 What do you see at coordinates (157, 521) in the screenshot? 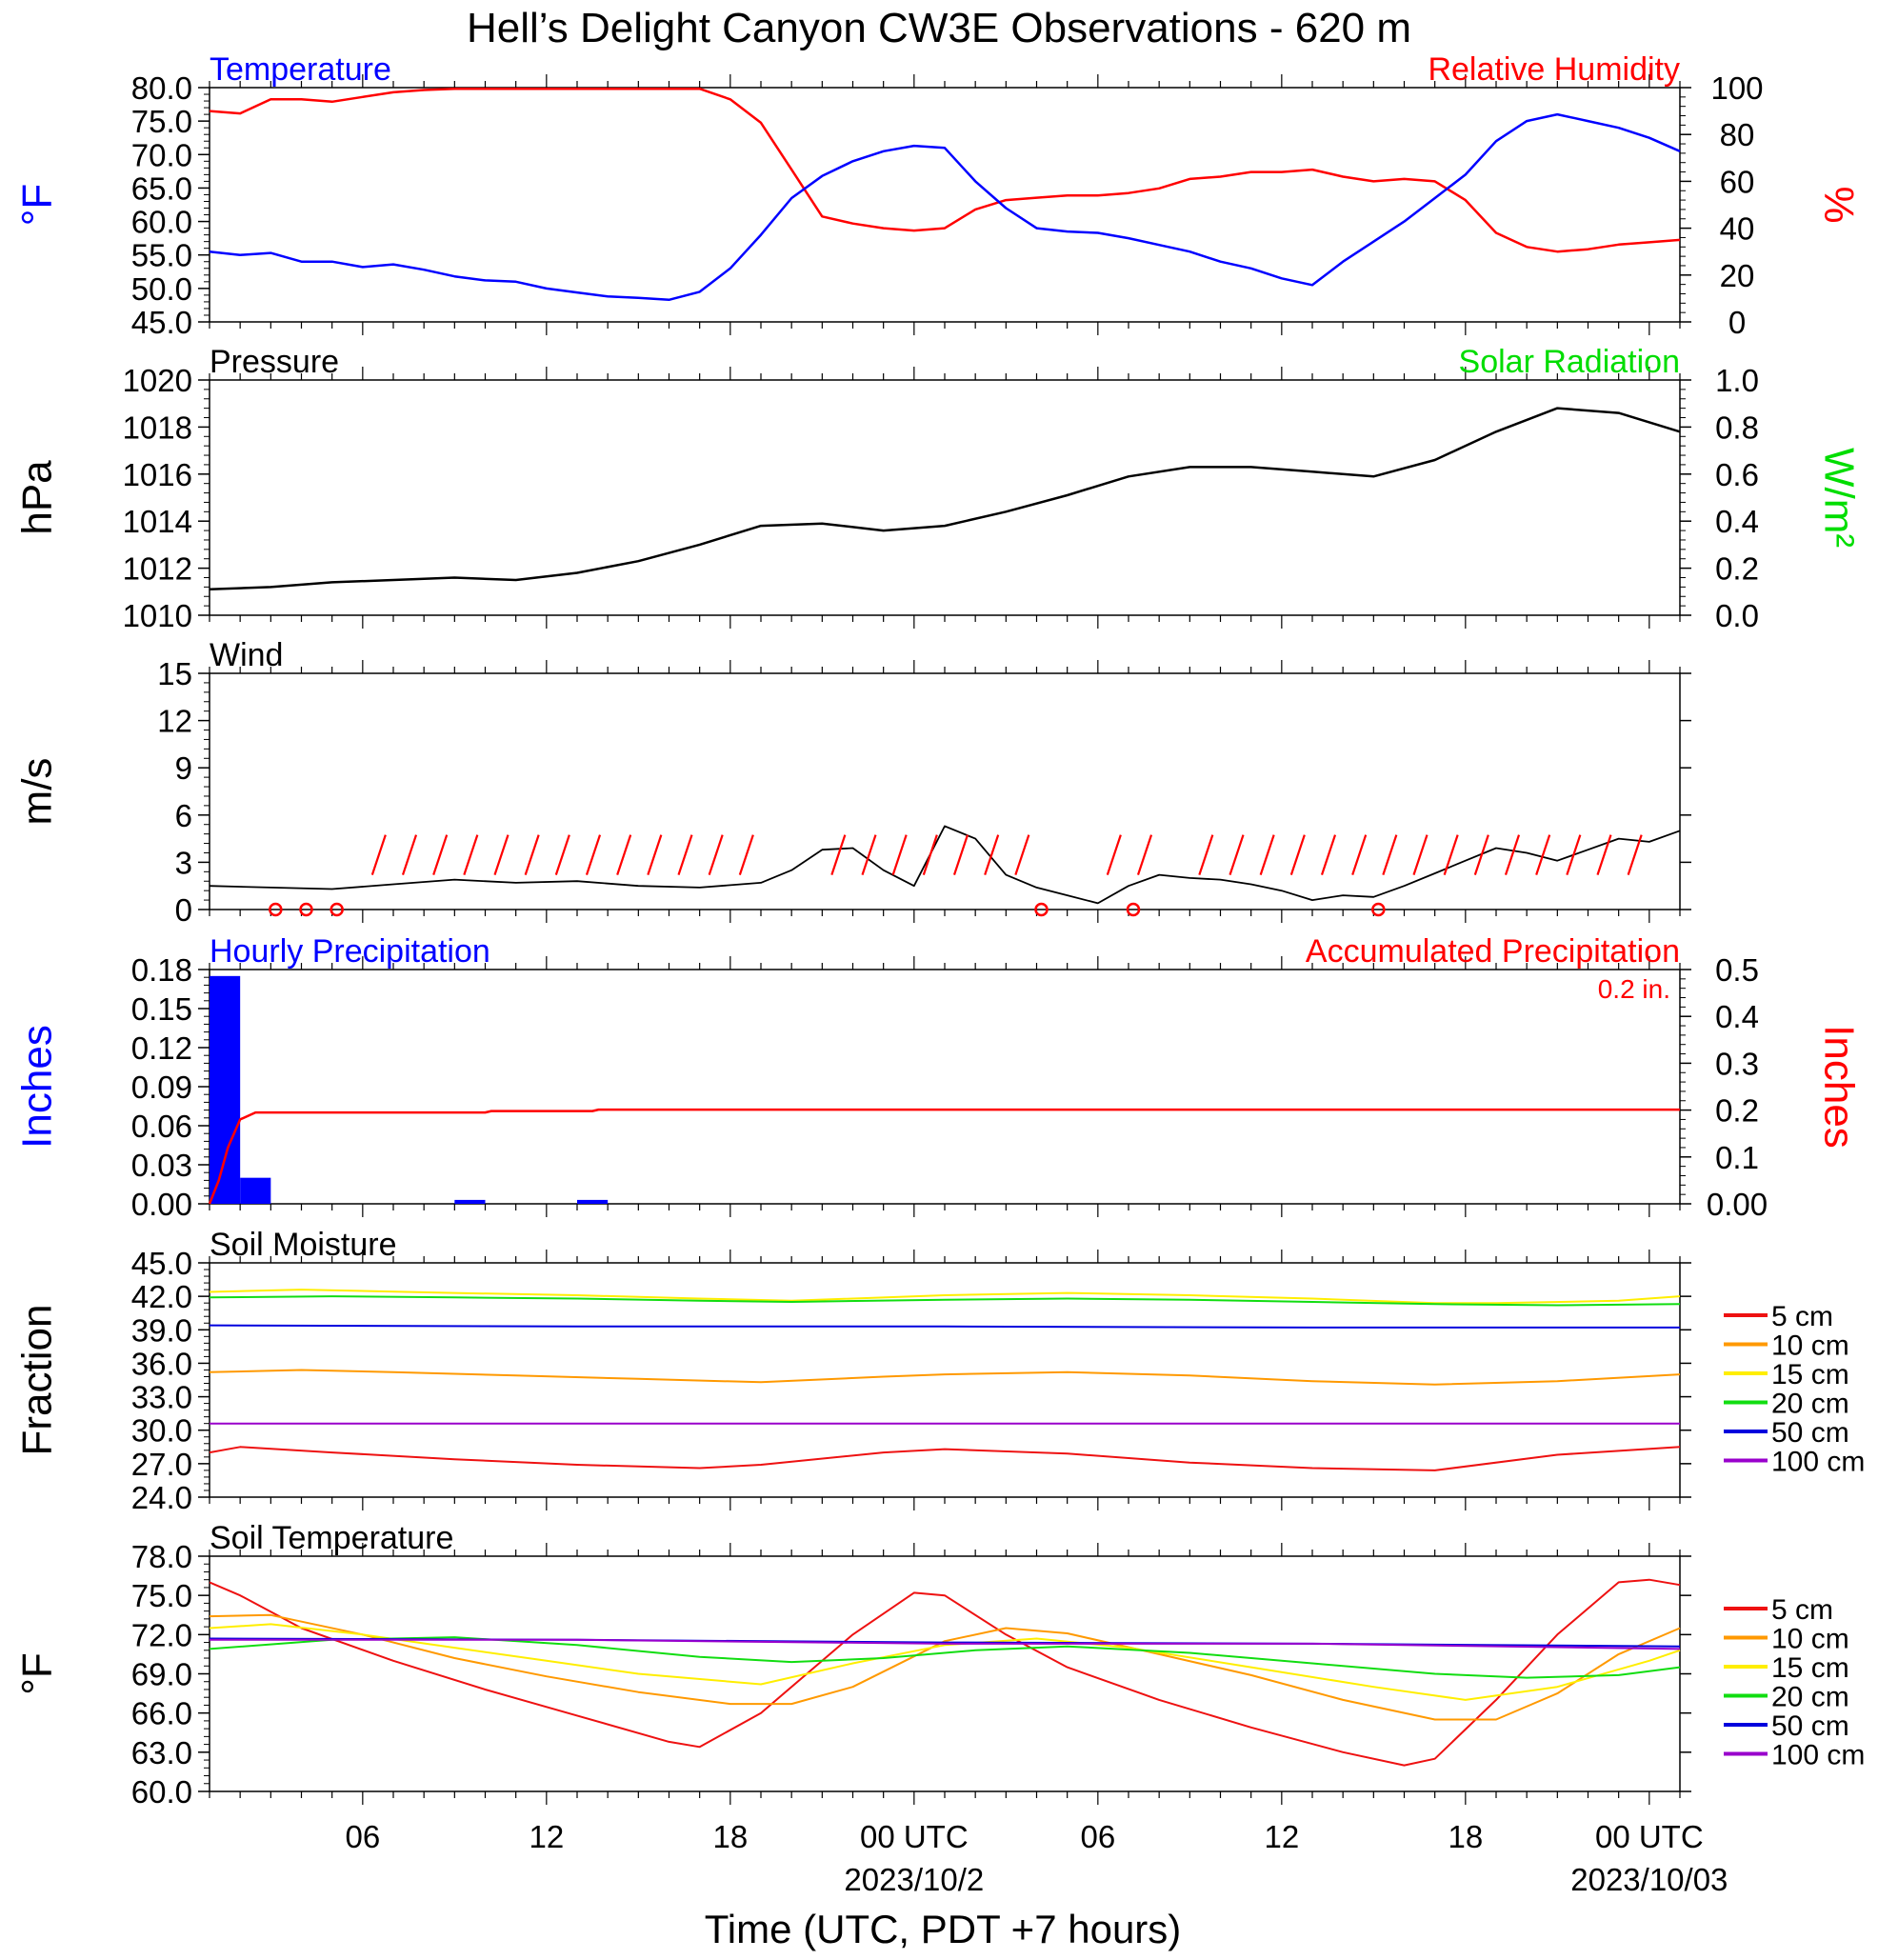
I see `pressure-ytick-label: 1014` at bounding box center [157, 521].